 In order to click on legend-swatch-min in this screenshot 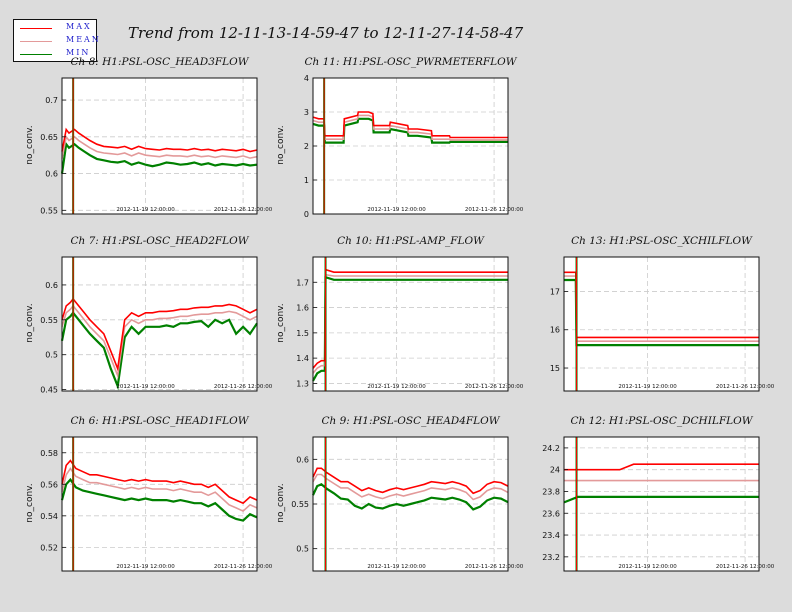, I will do `click(36, 54)`.